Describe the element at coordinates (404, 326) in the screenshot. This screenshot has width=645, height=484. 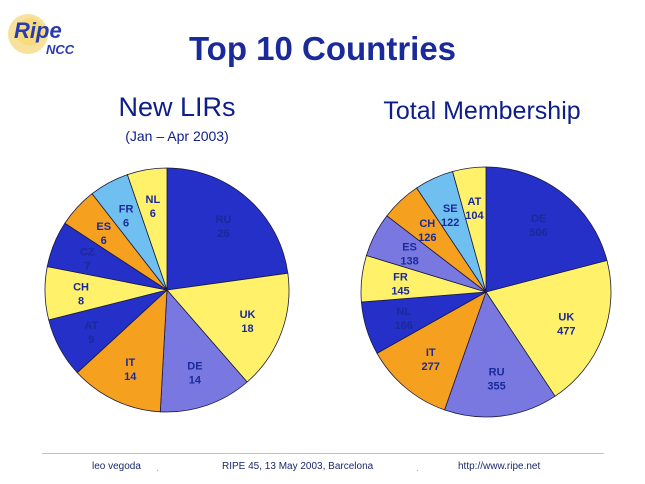
I see `slice-value-nl: 166` at that location.